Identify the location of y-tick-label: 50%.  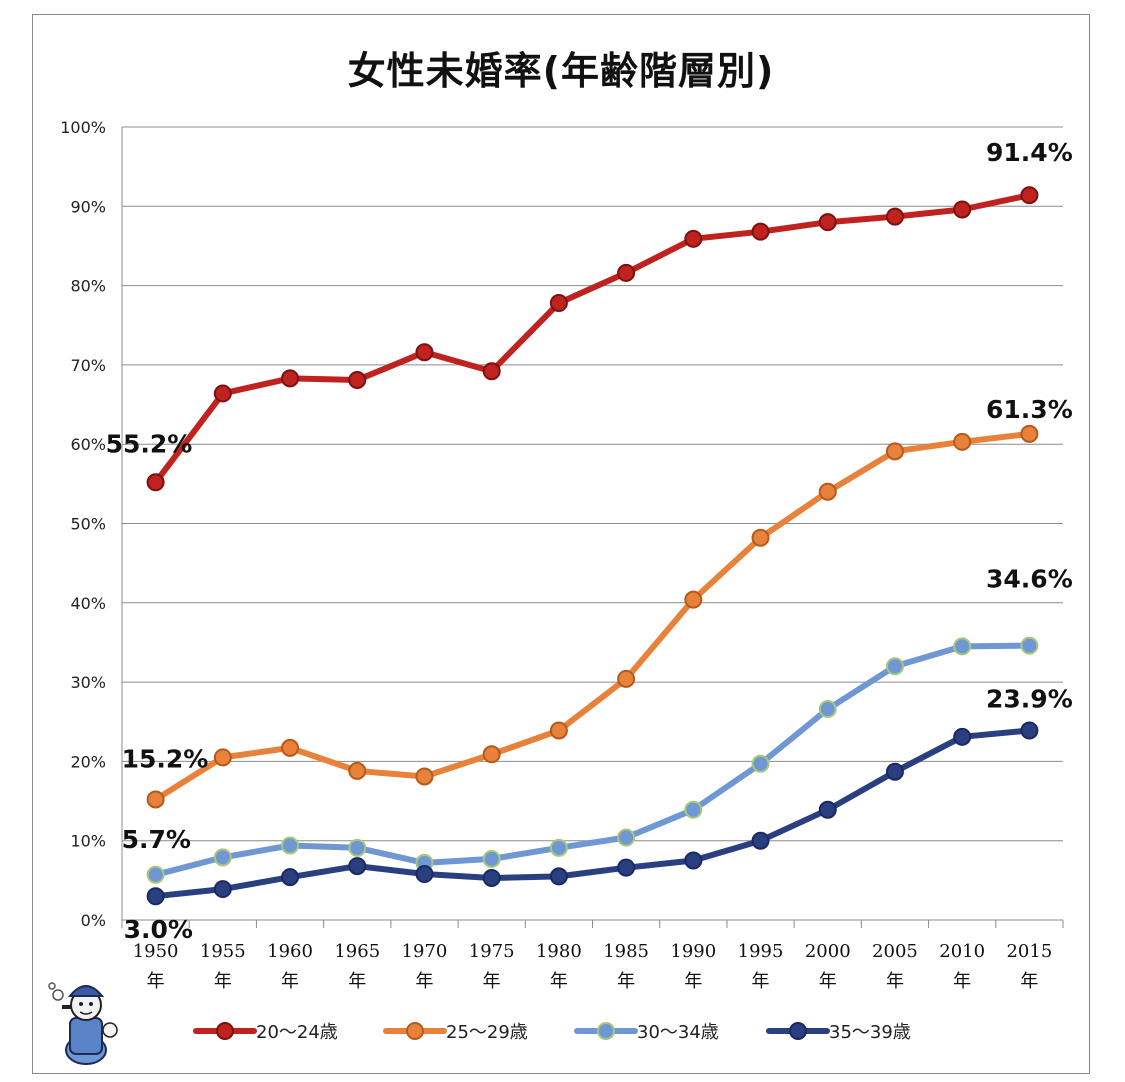
(88, 524).